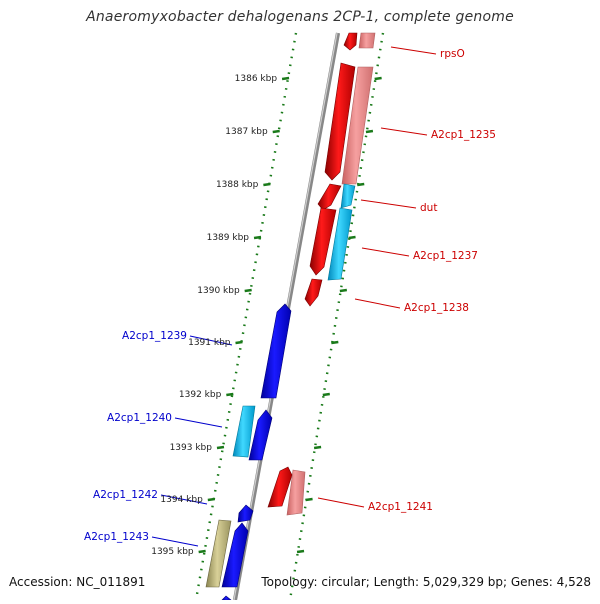  What do you see at coordinates (154, 336) in the screenshot?
I see `gene-label: A2cp1_1239` at bounding box center [154, 336].